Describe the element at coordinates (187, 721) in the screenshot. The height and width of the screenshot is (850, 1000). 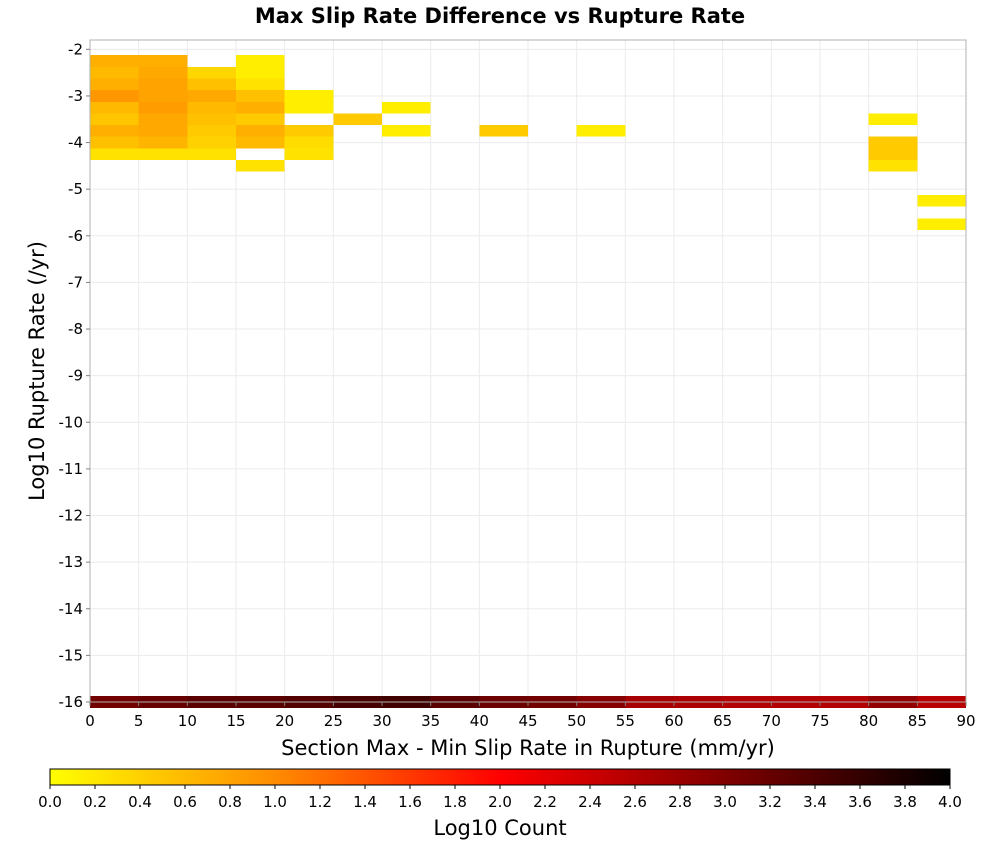
I see `x-tick-label: 10` at that location.